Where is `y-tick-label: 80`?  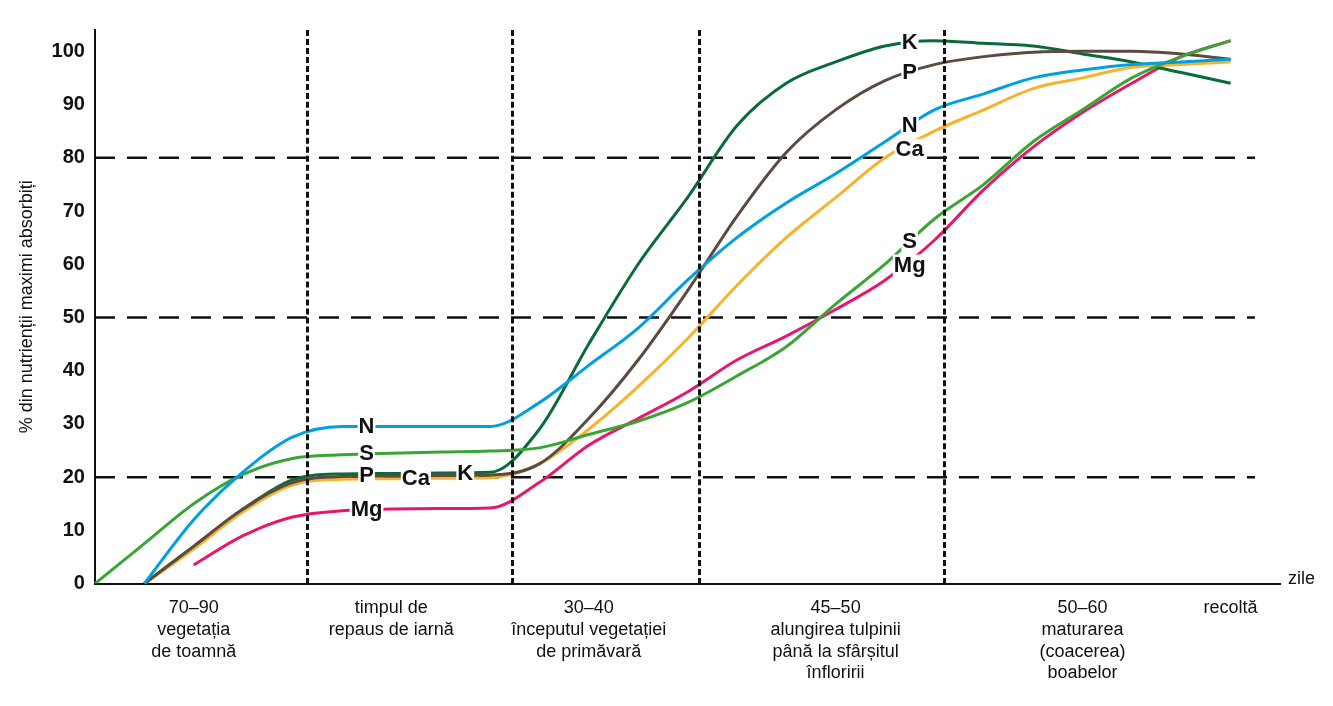 y-tick-label: 80 is located at coordinates (73, 156).